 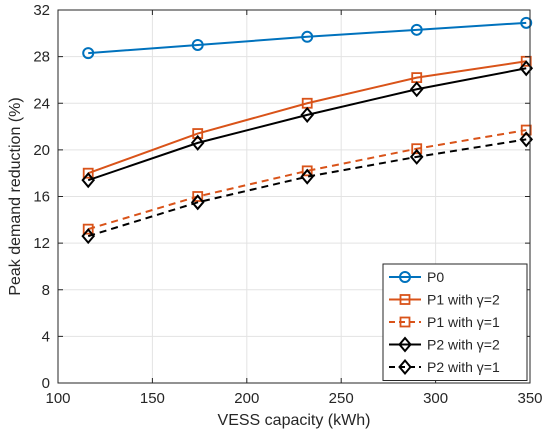 I want to click on legend-label: P1 with γ=1, so click(x=463, y=322).